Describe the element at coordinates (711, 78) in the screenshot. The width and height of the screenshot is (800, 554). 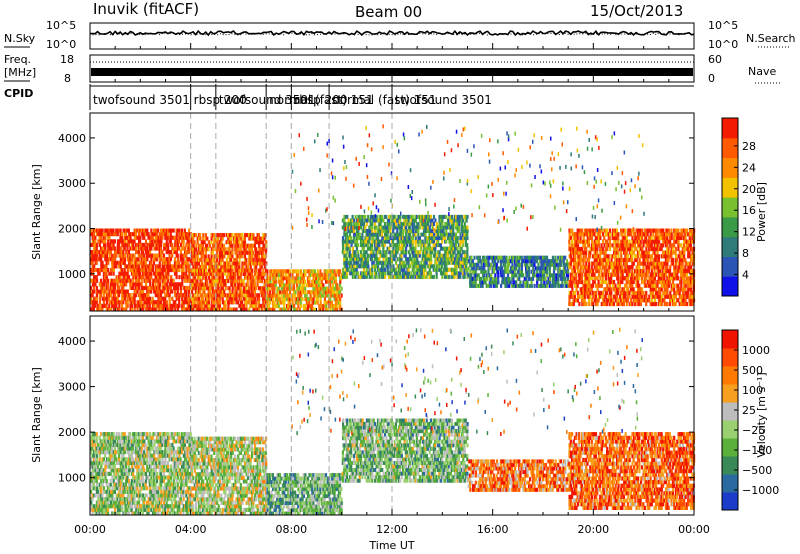
I see `nave-axis-bottom: 0` at that location.